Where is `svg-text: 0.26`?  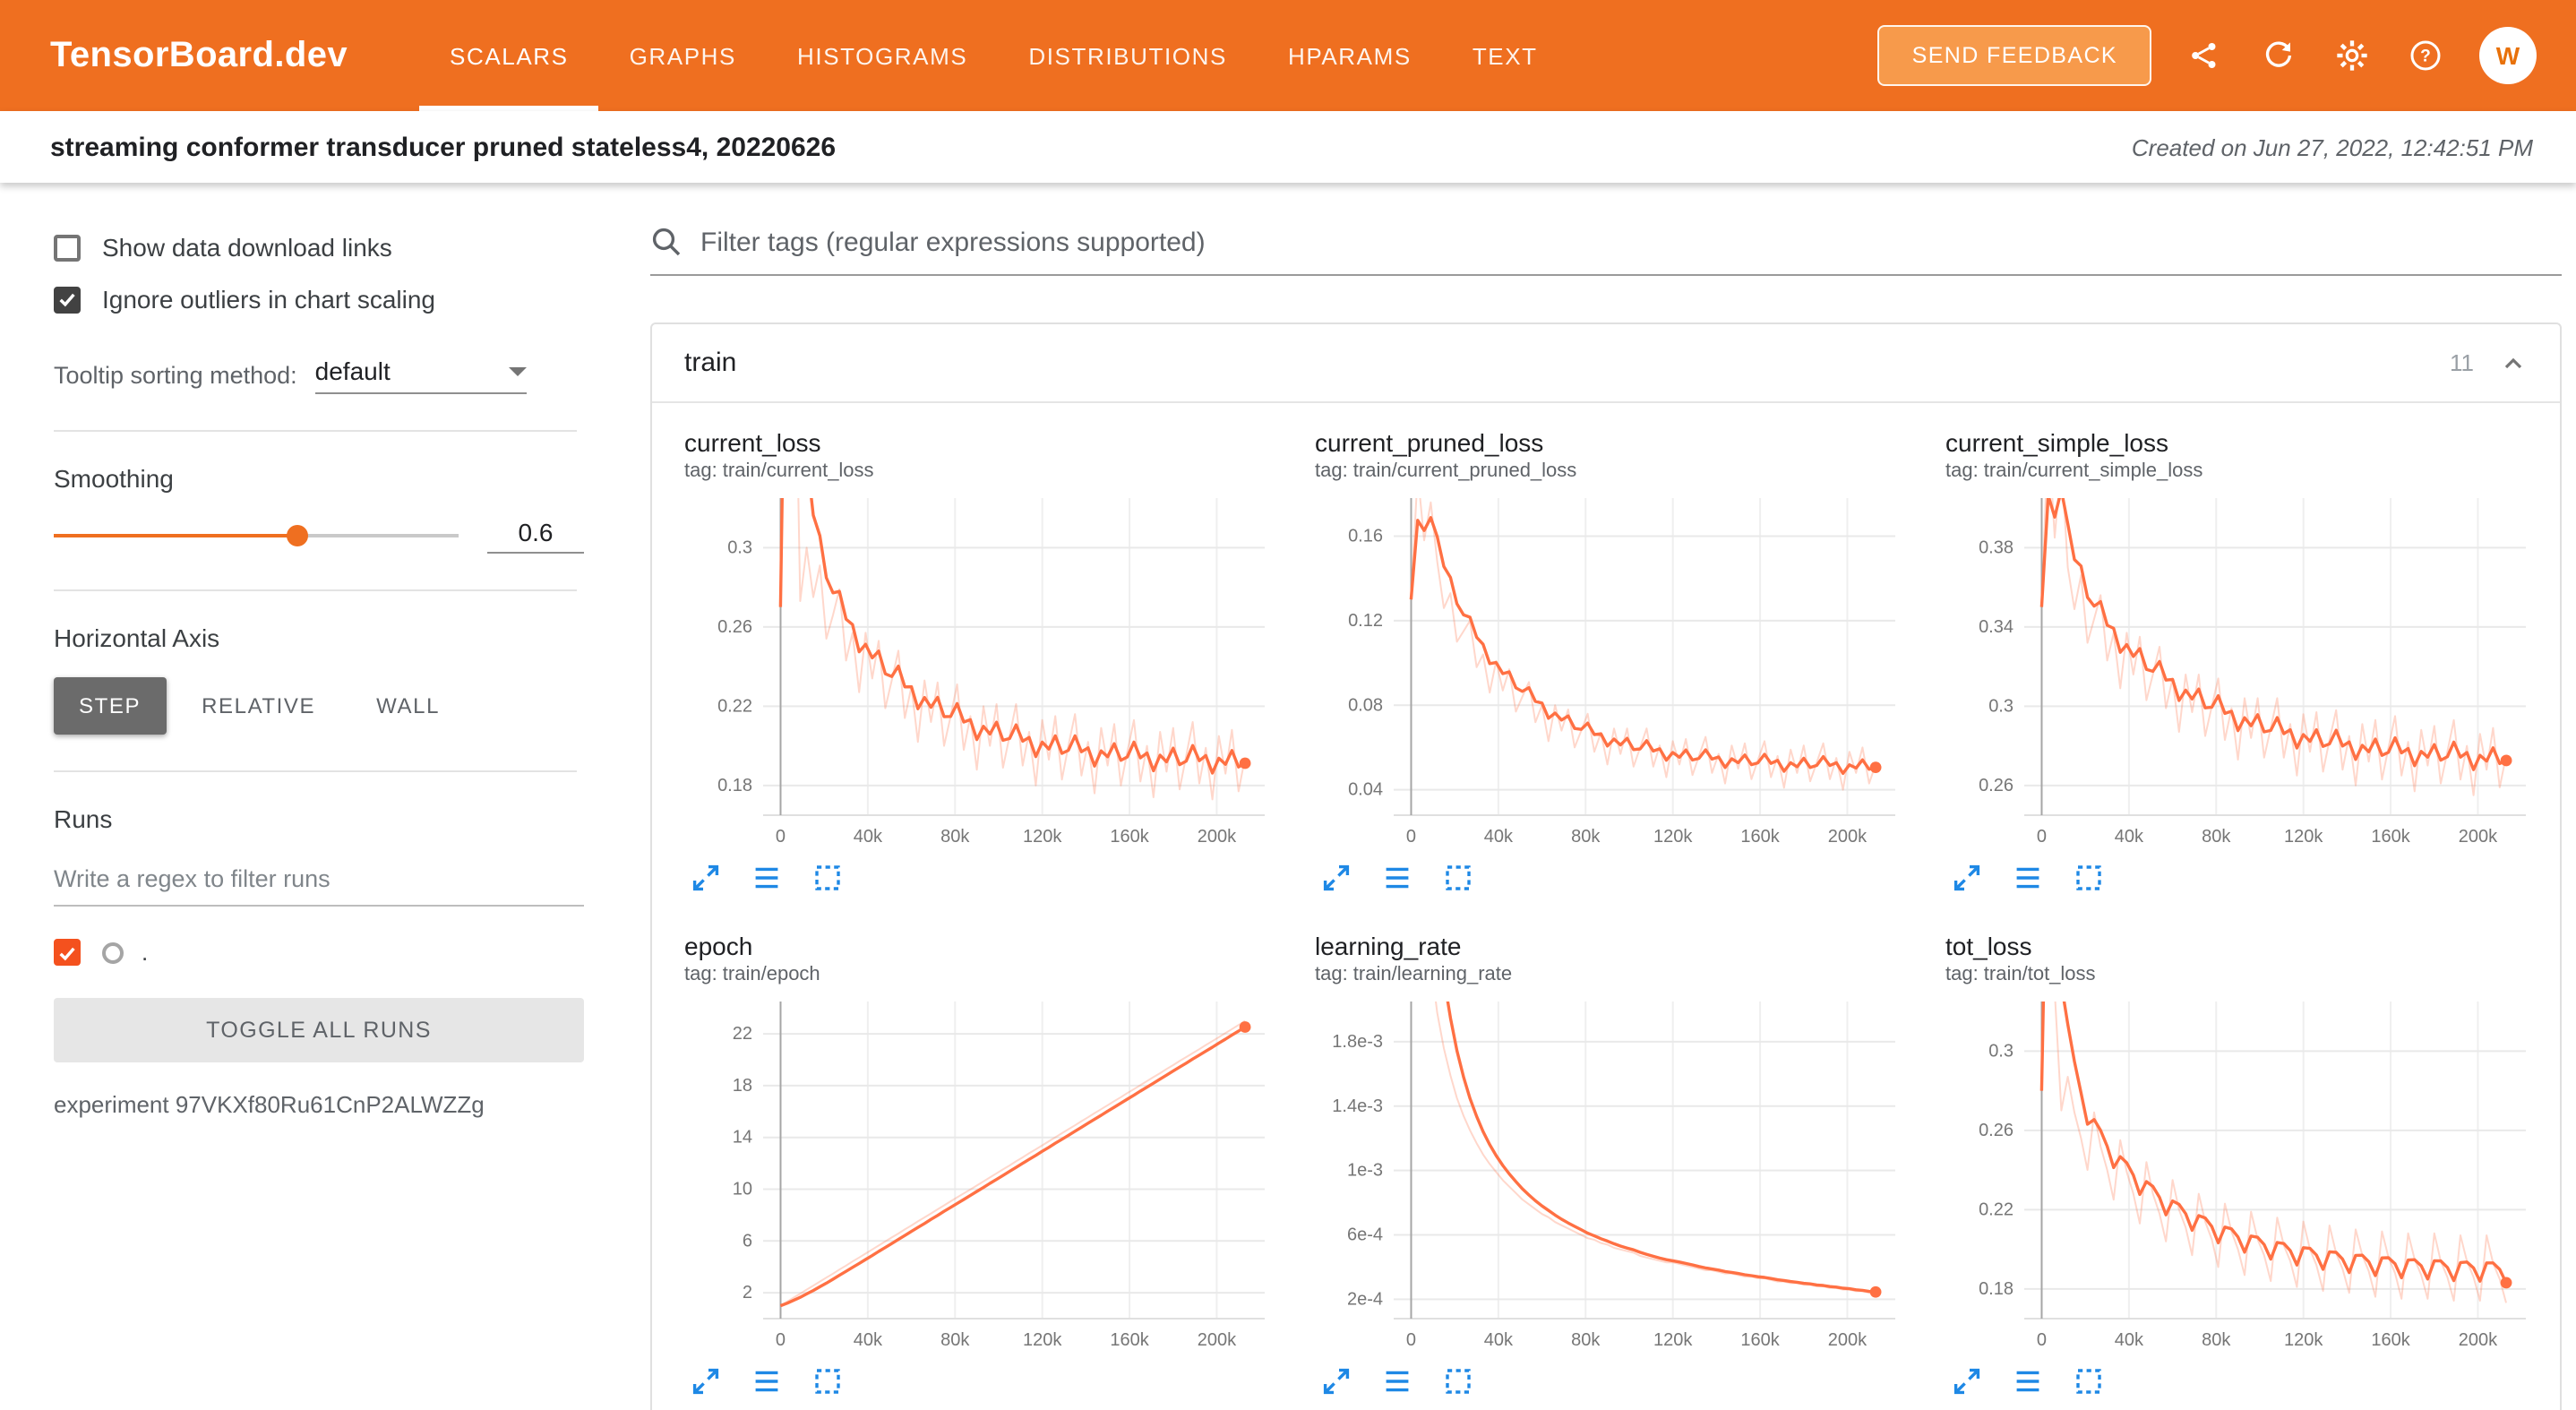 svg-text: 0.26 is located at coordinates (1996, 785).